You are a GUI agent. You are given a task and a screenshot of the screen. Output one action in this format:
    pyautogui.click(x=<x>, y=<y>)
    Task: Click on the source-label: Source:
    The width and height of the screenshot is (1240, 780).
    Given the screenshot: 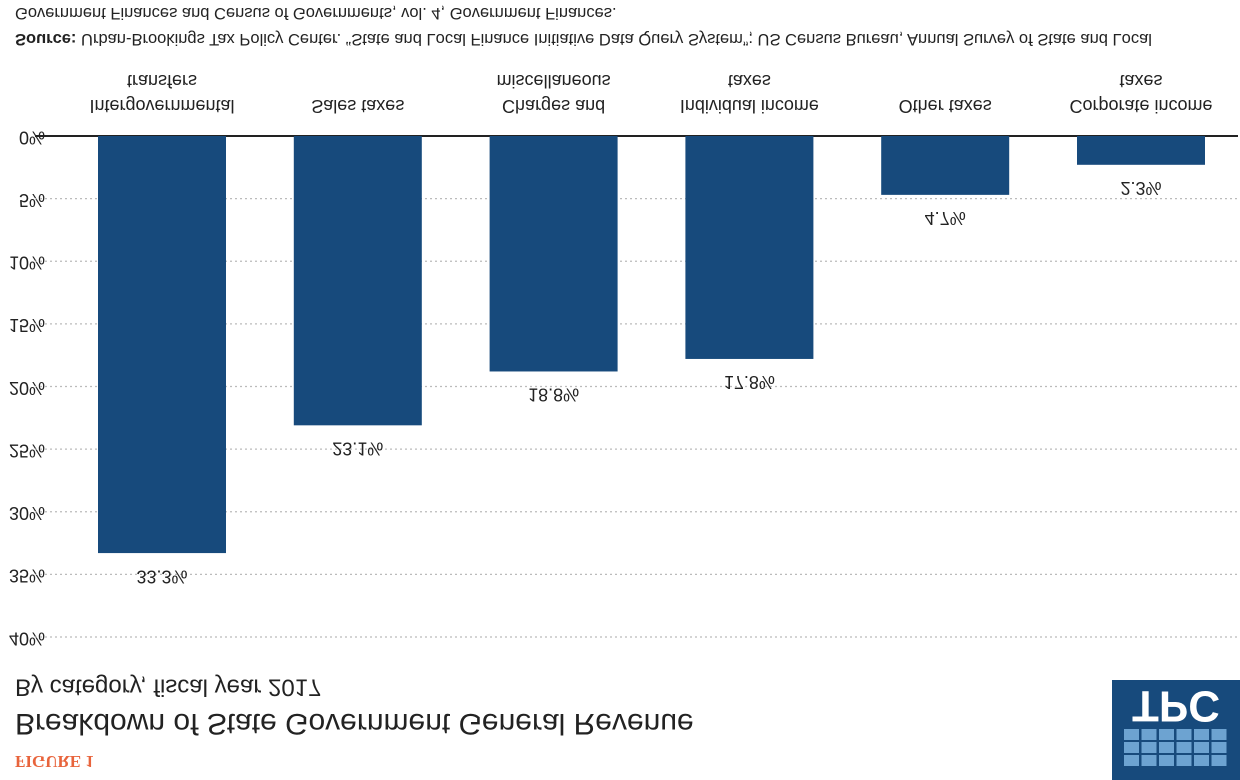 What is the action you would take?
    pyautogui.click(x=46, y=39)
    